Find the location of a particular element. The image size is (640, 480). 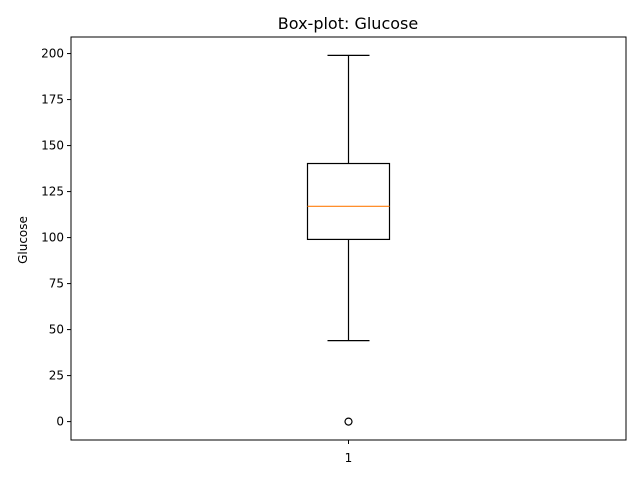

y-axis-label: Glucose is located at coordinates (23, 240).